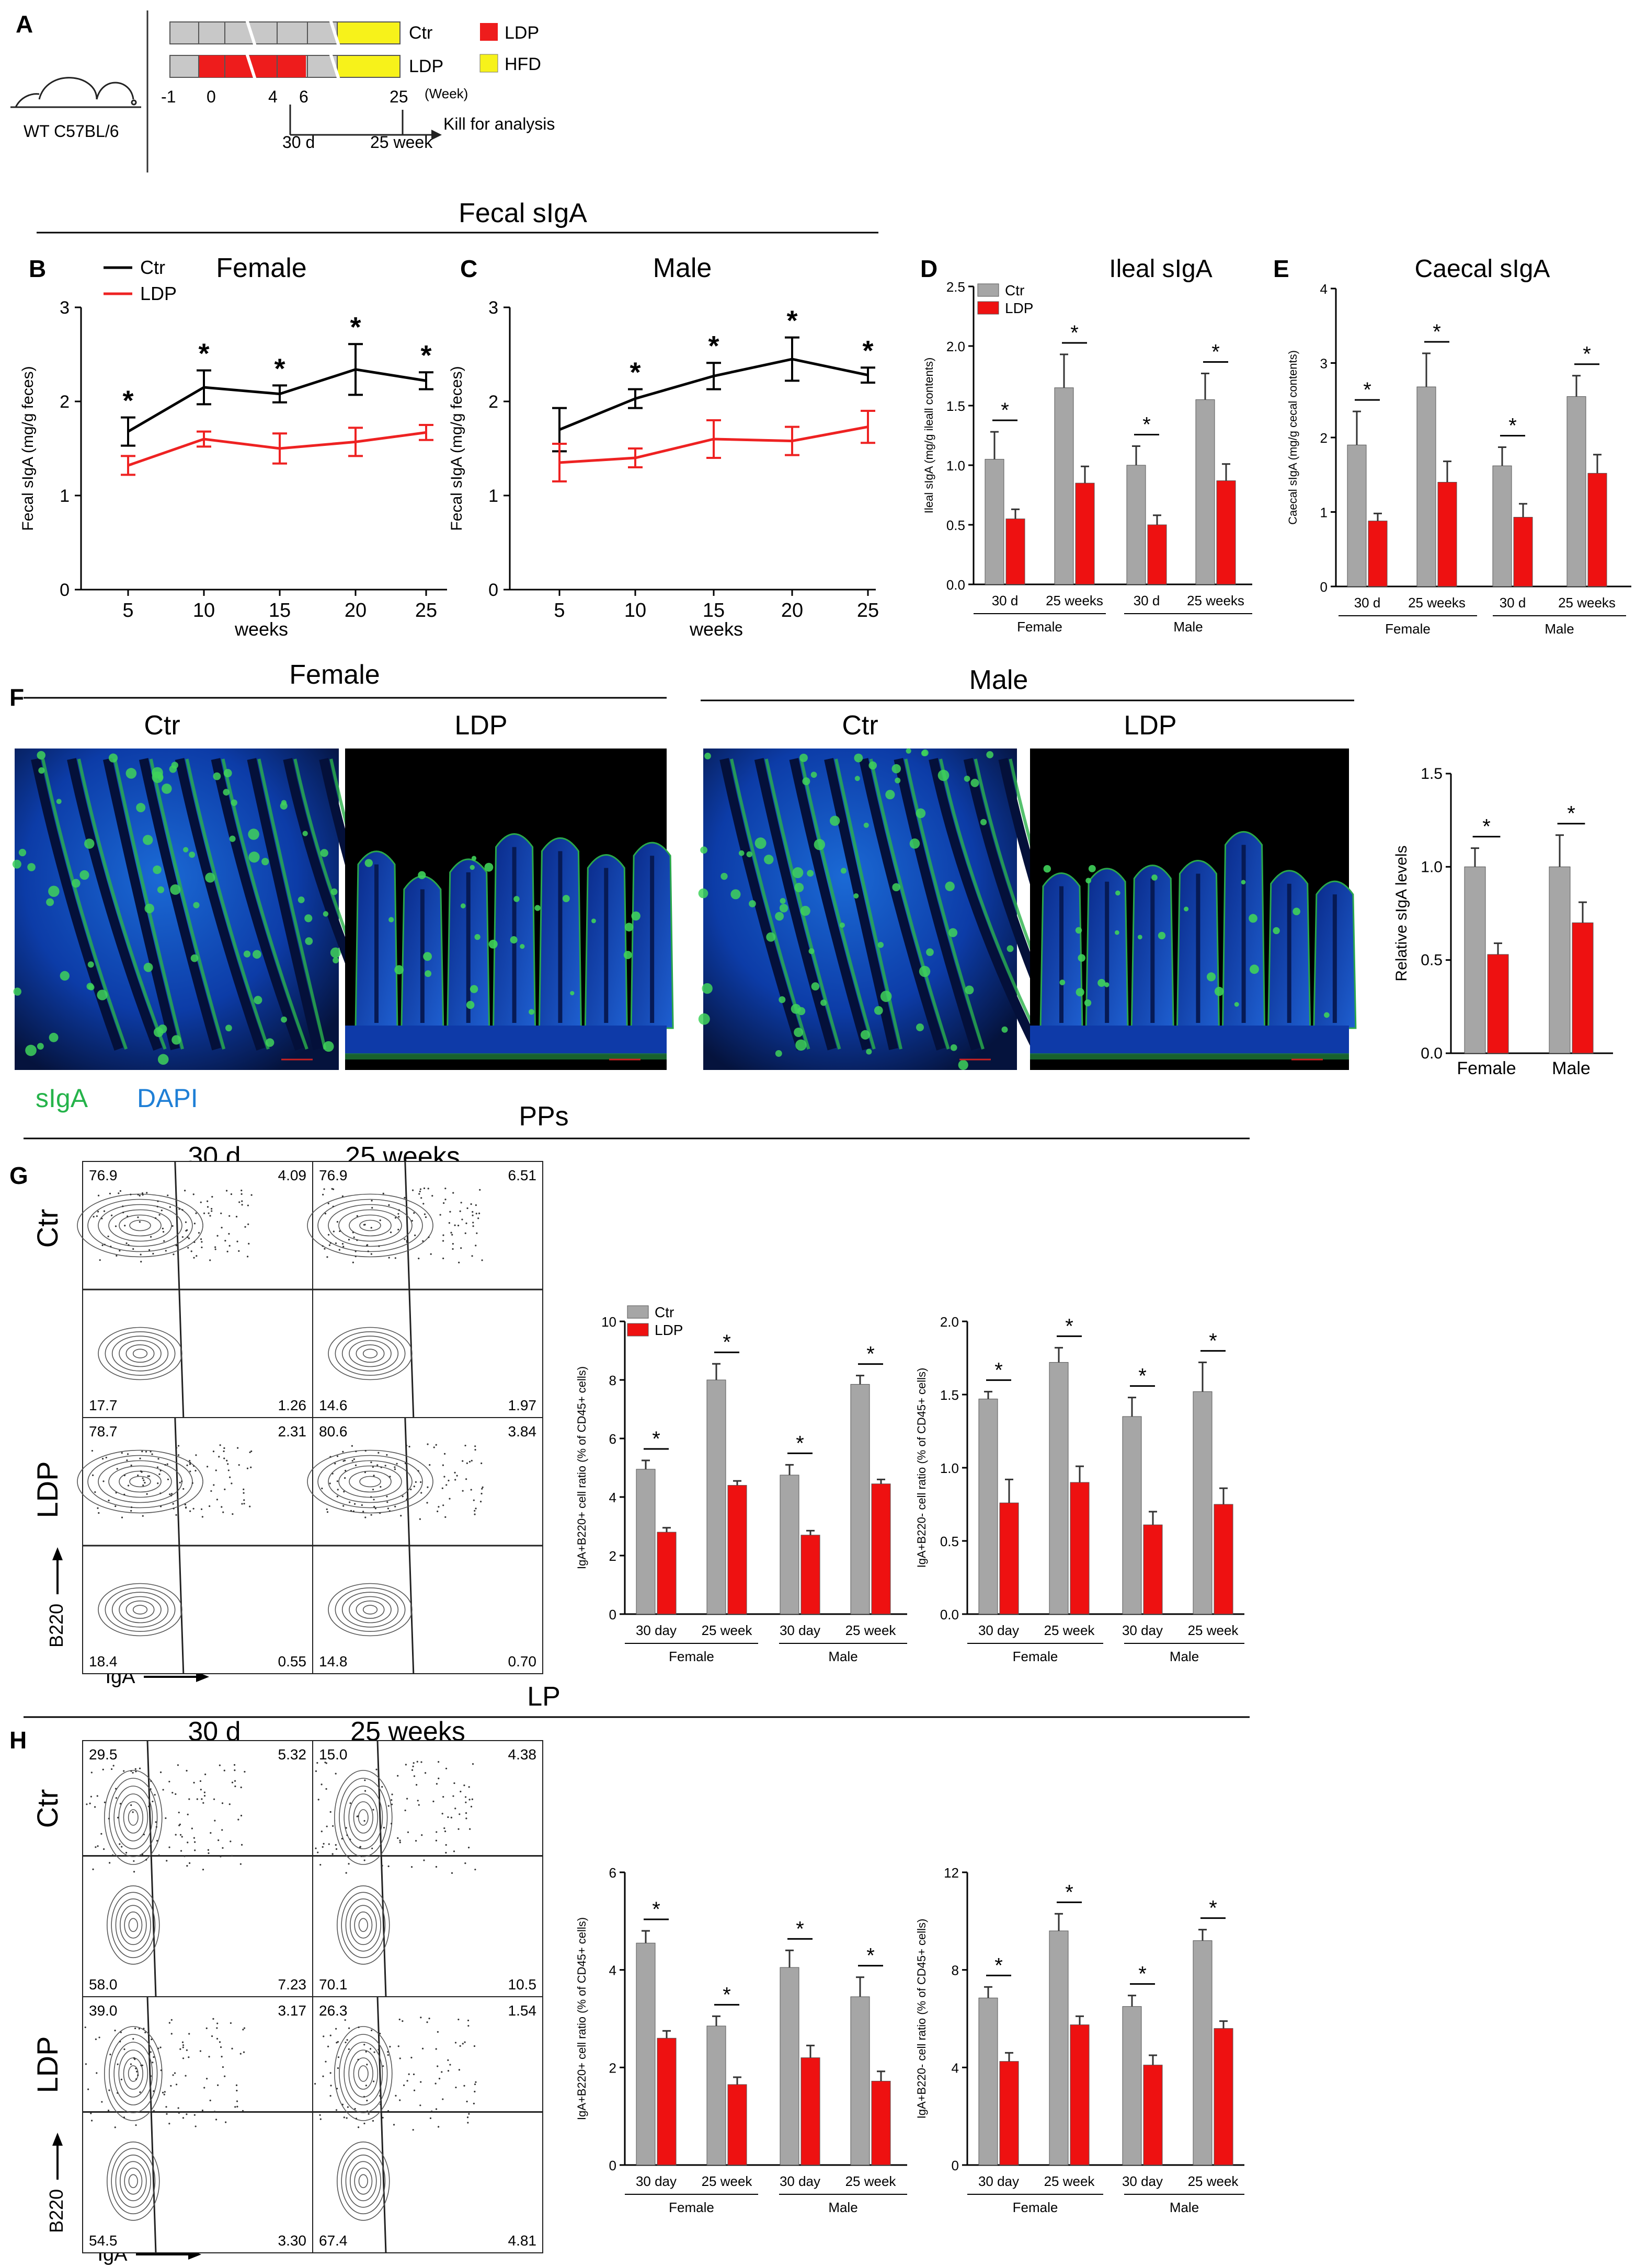  I want to click on group-label: Male, so click(1184, 2207).